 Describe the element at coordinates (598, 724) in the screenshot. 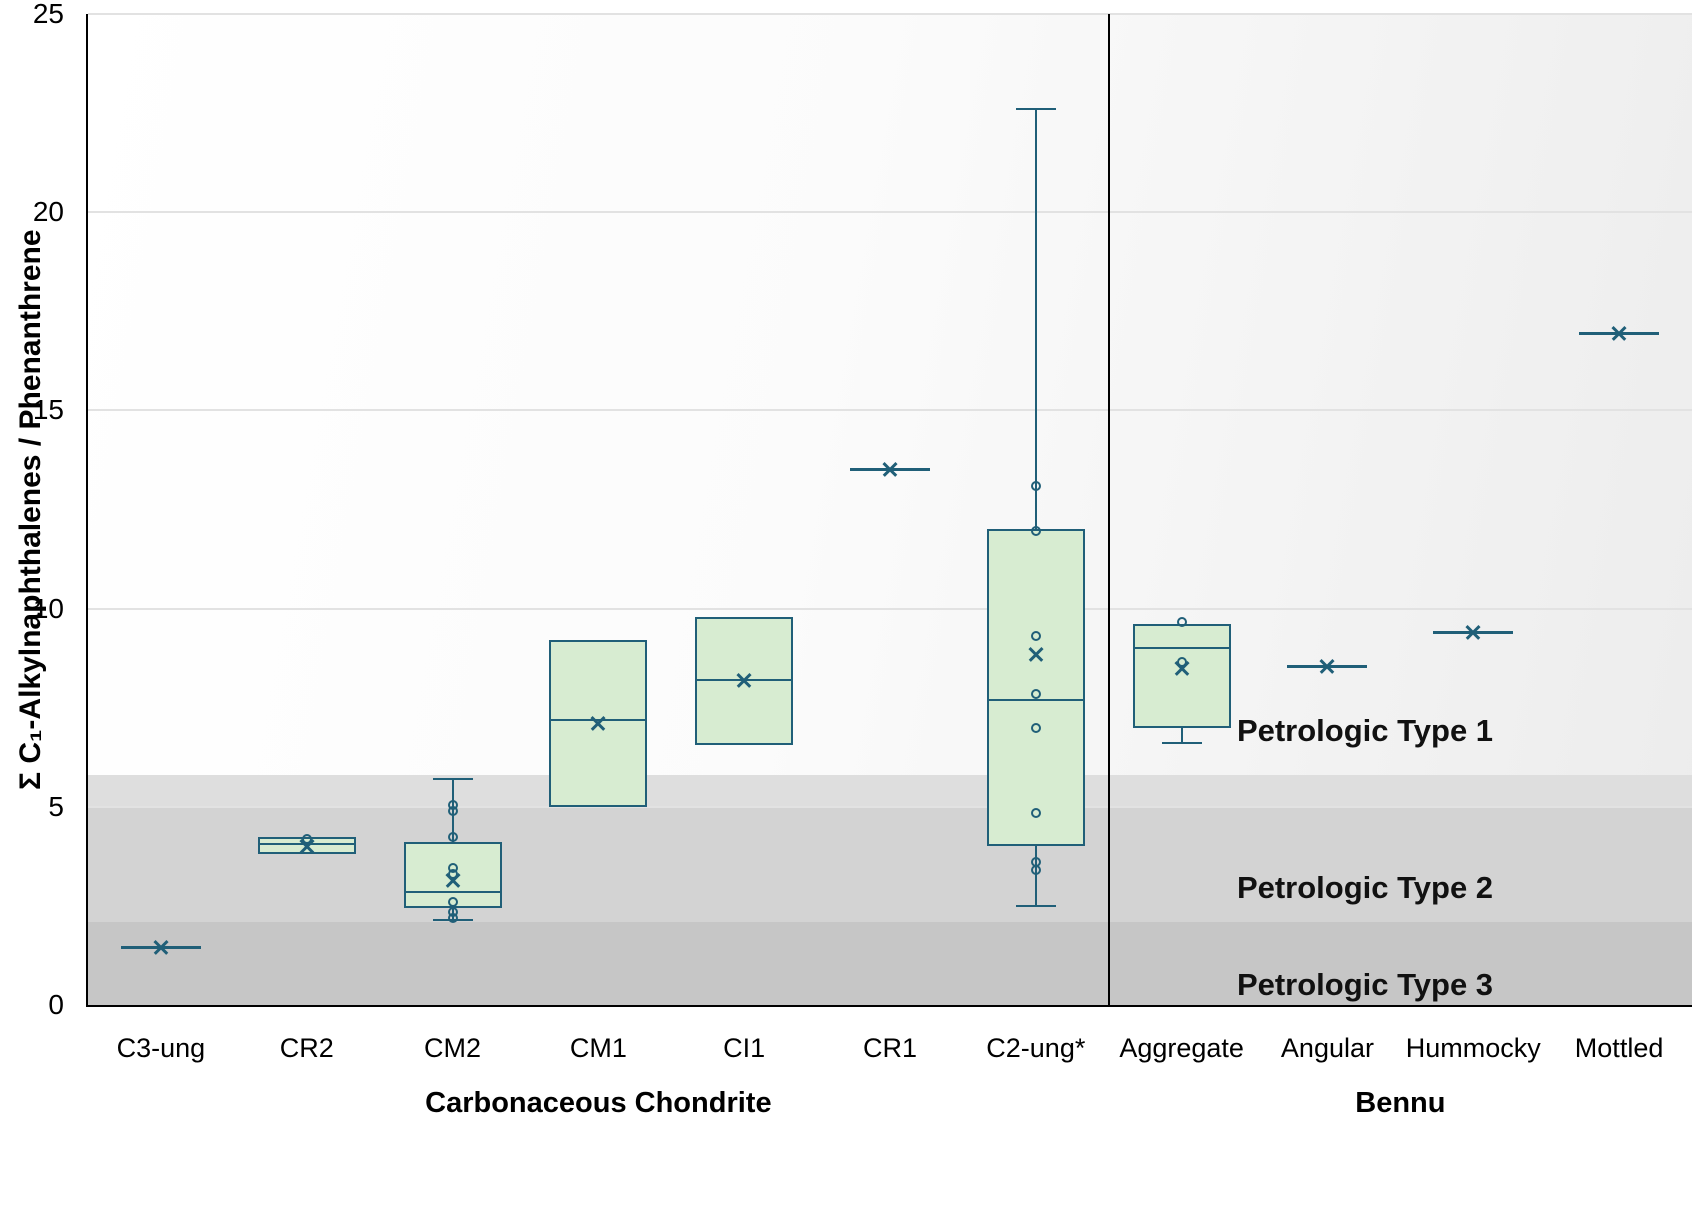

I see `mean-marker-cm1` at that location.